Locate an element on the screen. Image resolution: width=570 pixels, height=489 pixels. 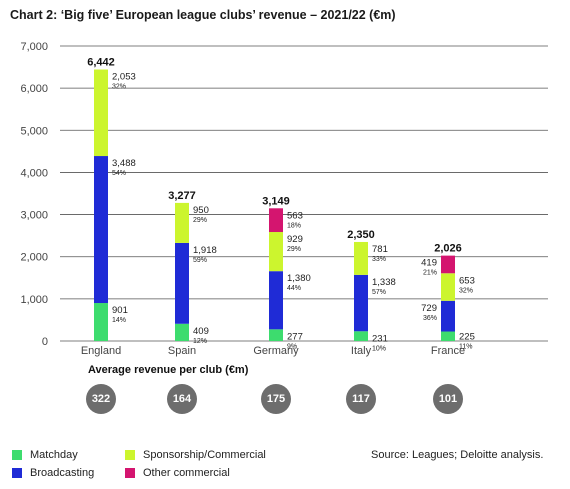
share-label: 36% is located at coordinates (430, 318).